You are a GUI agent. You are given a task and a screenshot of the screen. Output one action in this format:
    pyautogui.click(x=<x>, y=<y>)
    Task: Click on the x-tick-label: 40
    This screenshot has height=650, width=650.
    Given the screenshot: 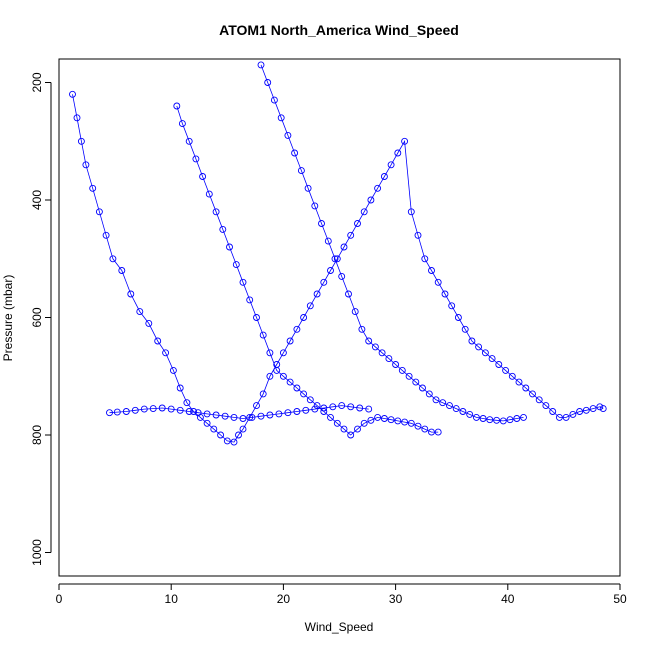 What is the action you would take?
    pyautogui.click(x=508, y=599)
    